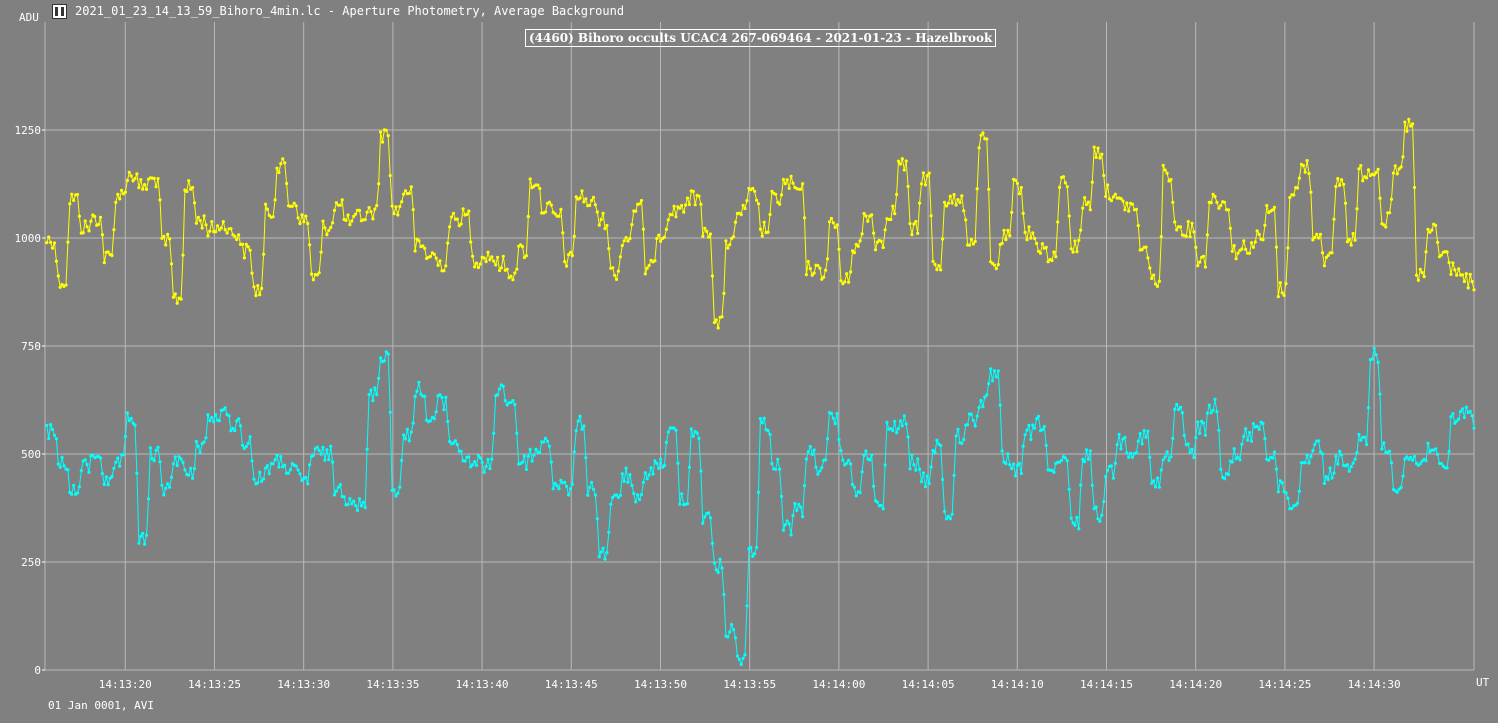 The image size is (1498, 723). Describe the element at coordinates (125, 684) in the screenshot. I see `x-tick-label: 14:13:20` at that location.